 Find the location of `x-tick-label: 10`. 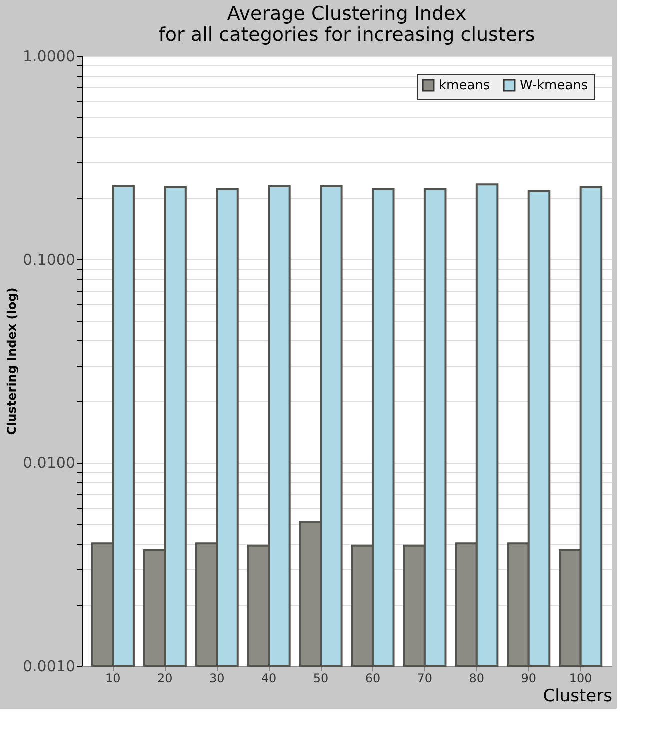

x-tick-label: 10 is located at coordinates (113, 679).